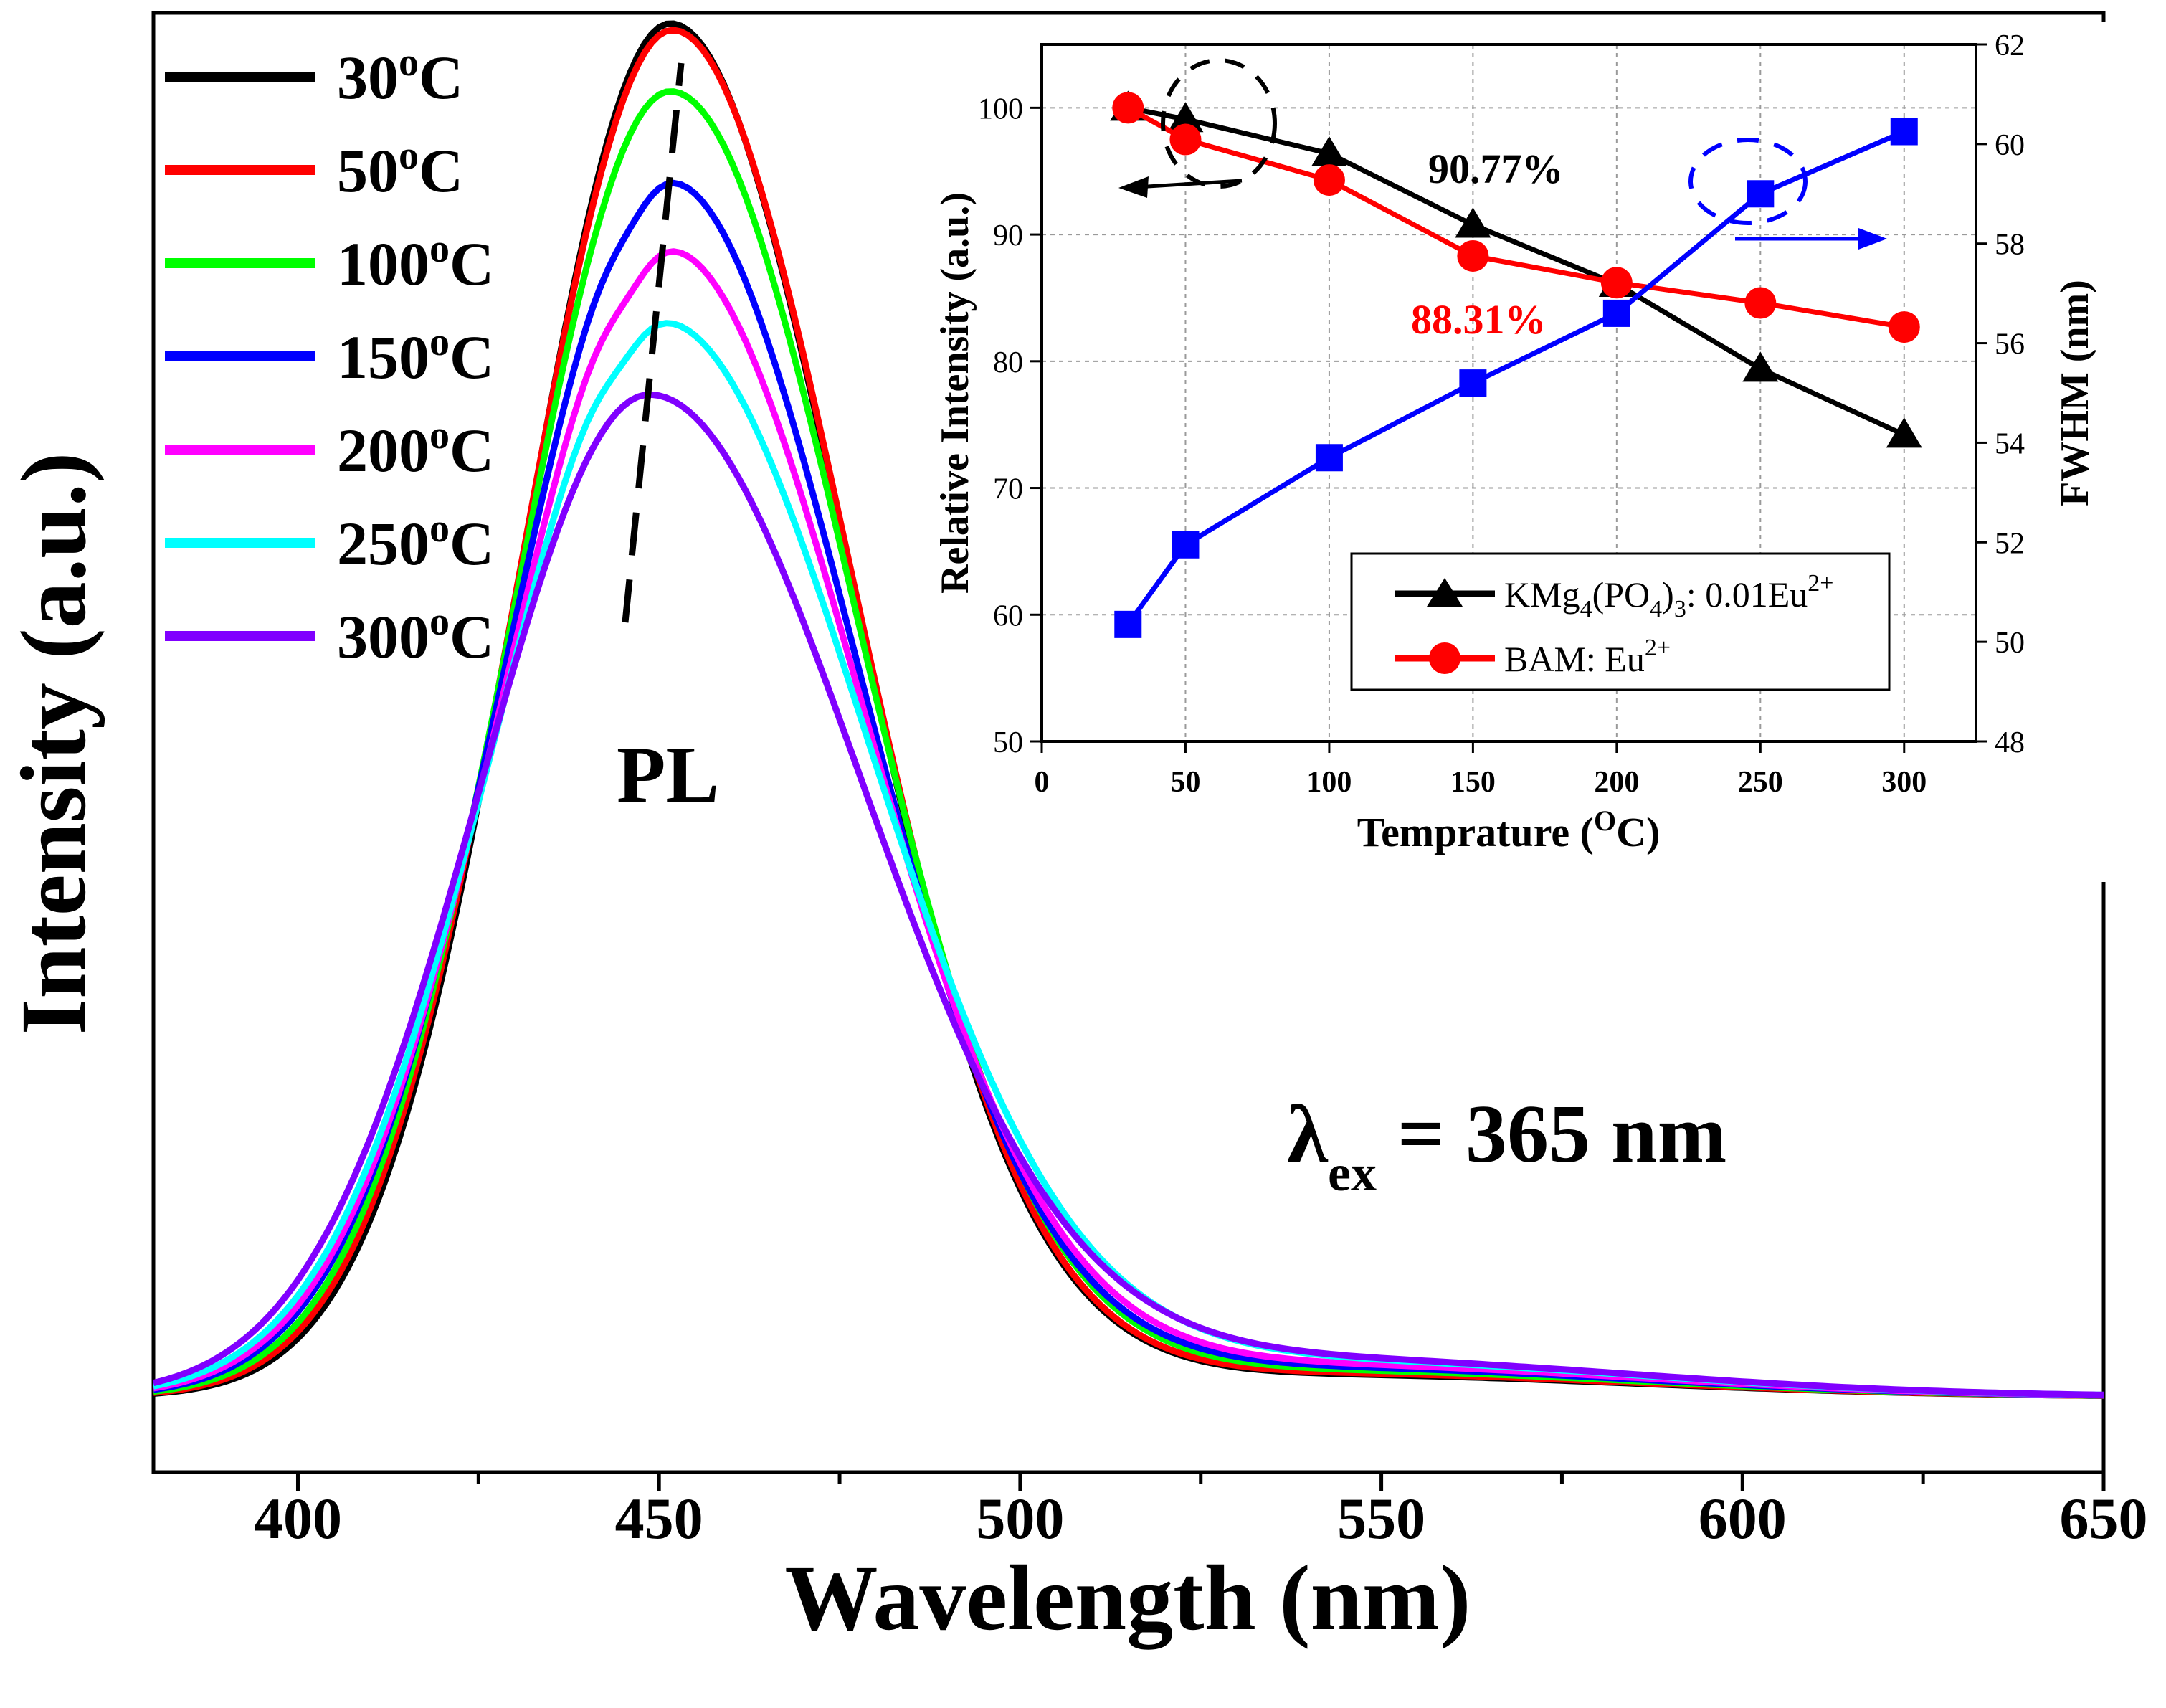 This screenshot has height=1708, width=2166. What do you see at coordinates (2010, 543) in the screenshot?
I see `inset-right-tick-label: 52` at bounding box center [2010, 543].